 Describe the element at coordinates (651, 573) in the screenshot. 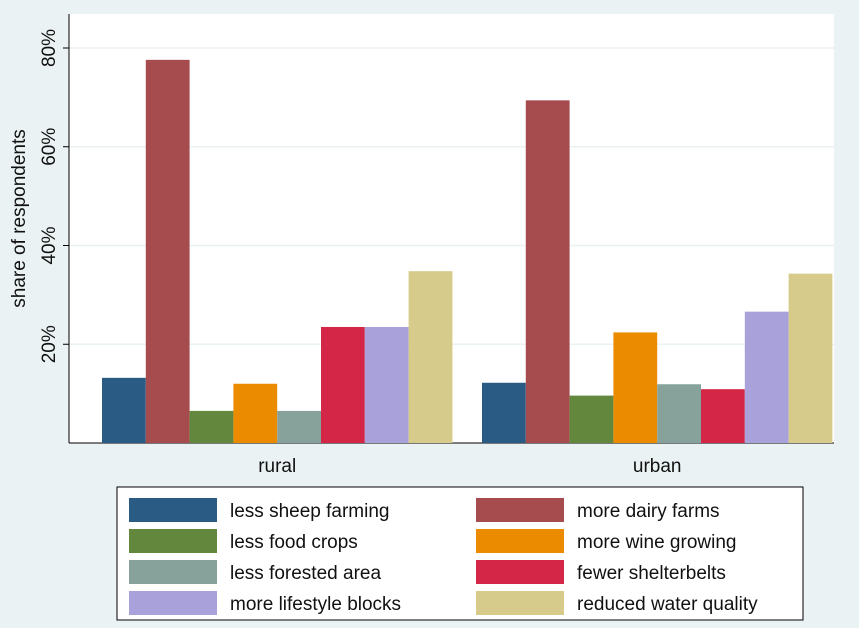

I see `legend-label: fewer shelterbelts` at that location.